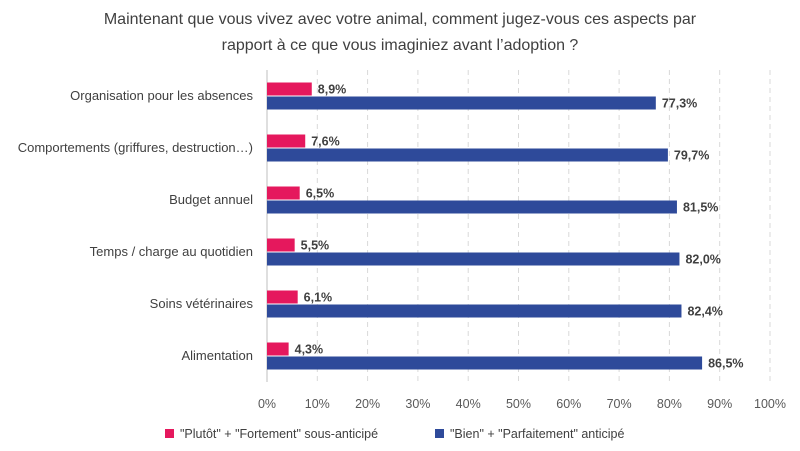 Image resolution: width=800 pixels, height=451 pixels. Describe the element at coordinates (518, 404) in the screenshot. I see `x-tick-label: 50%` at that location.